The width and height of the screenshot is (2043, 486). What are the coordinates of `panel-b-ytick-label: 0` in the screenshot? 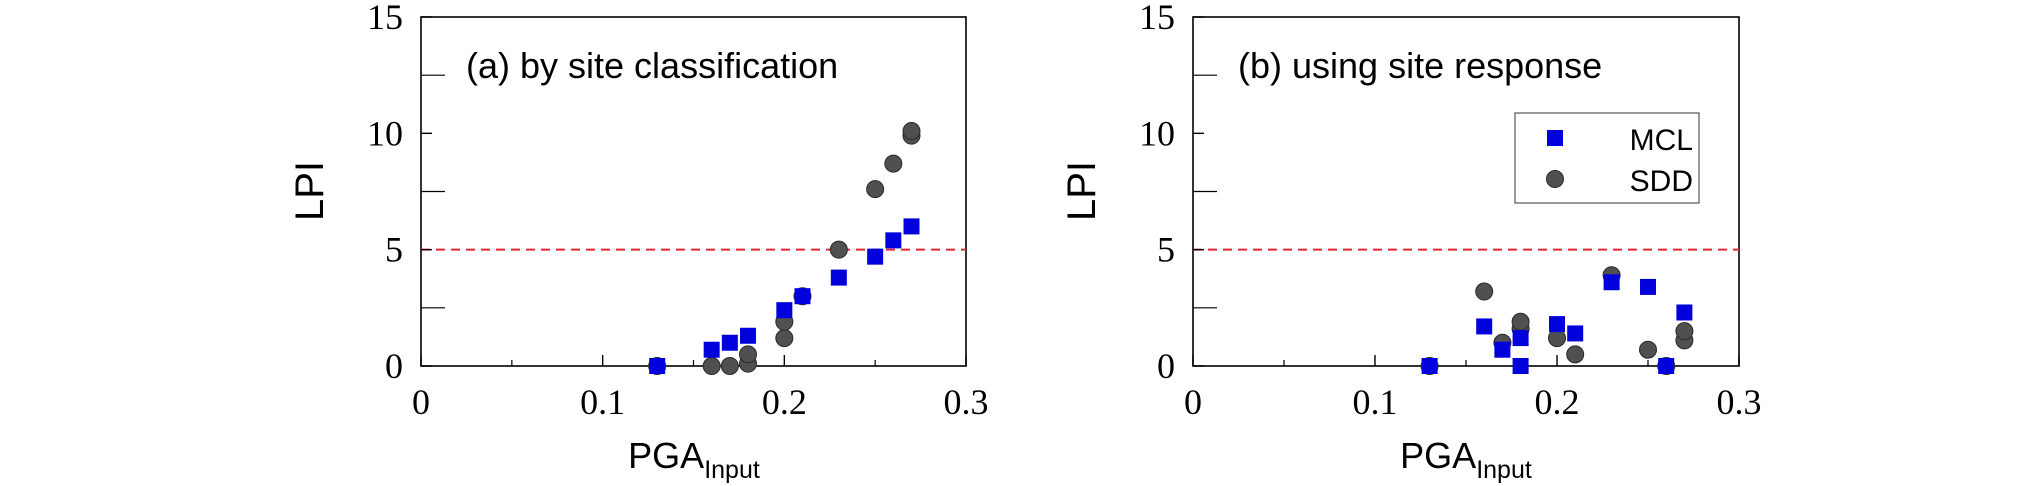 It's located at (1166, 366).